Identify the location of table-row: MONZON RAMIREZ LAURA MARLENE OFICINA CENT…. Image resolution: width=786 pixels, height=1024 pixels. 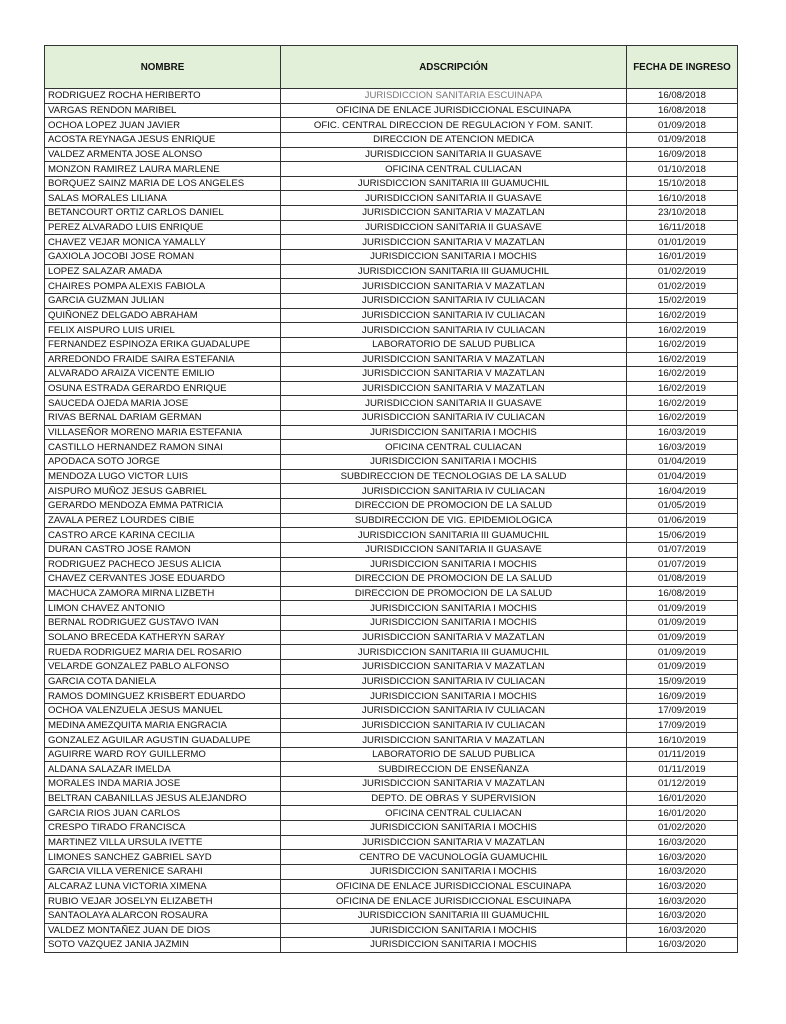
(391, 169).